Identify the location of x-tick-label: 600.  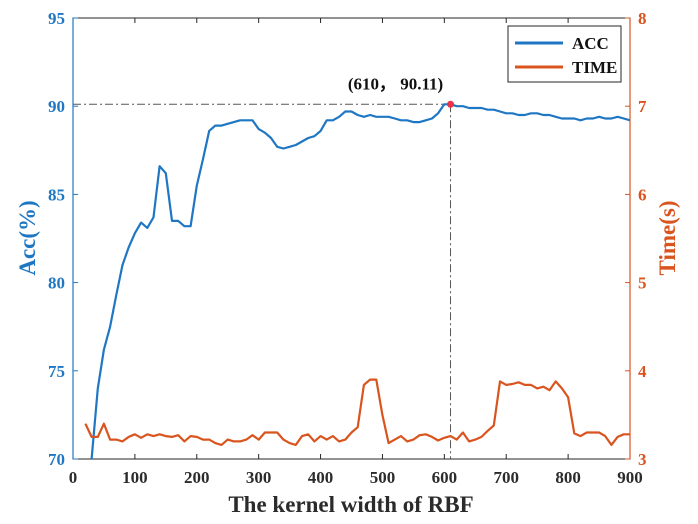
(445, 477).